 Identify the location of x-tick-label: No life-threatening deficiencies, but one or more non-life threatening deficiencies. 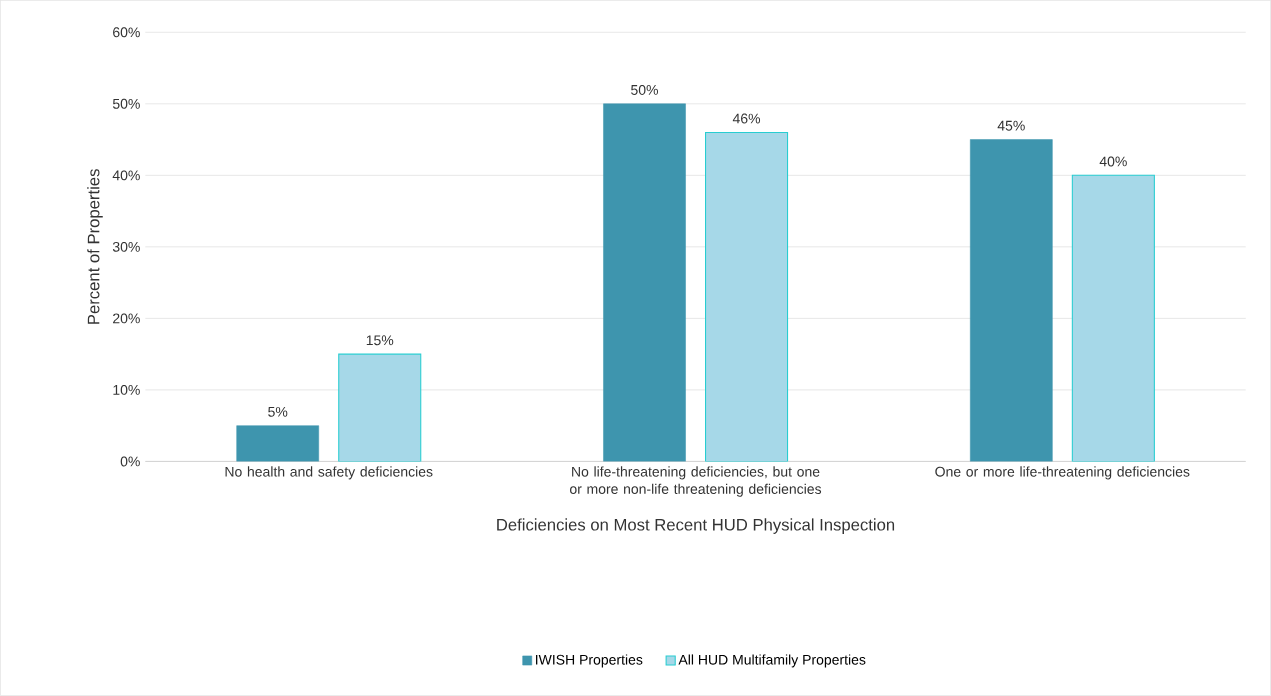
(696, 481).